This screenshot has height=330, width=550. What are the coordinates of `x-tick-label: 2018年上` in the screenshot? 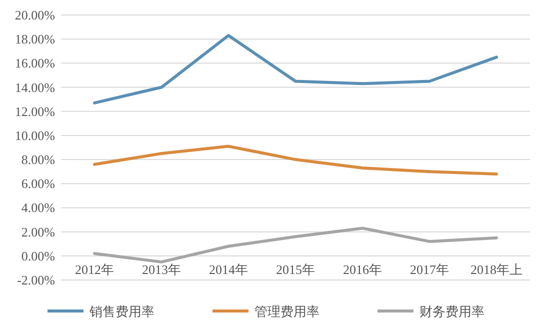 It's located at (496, 269).